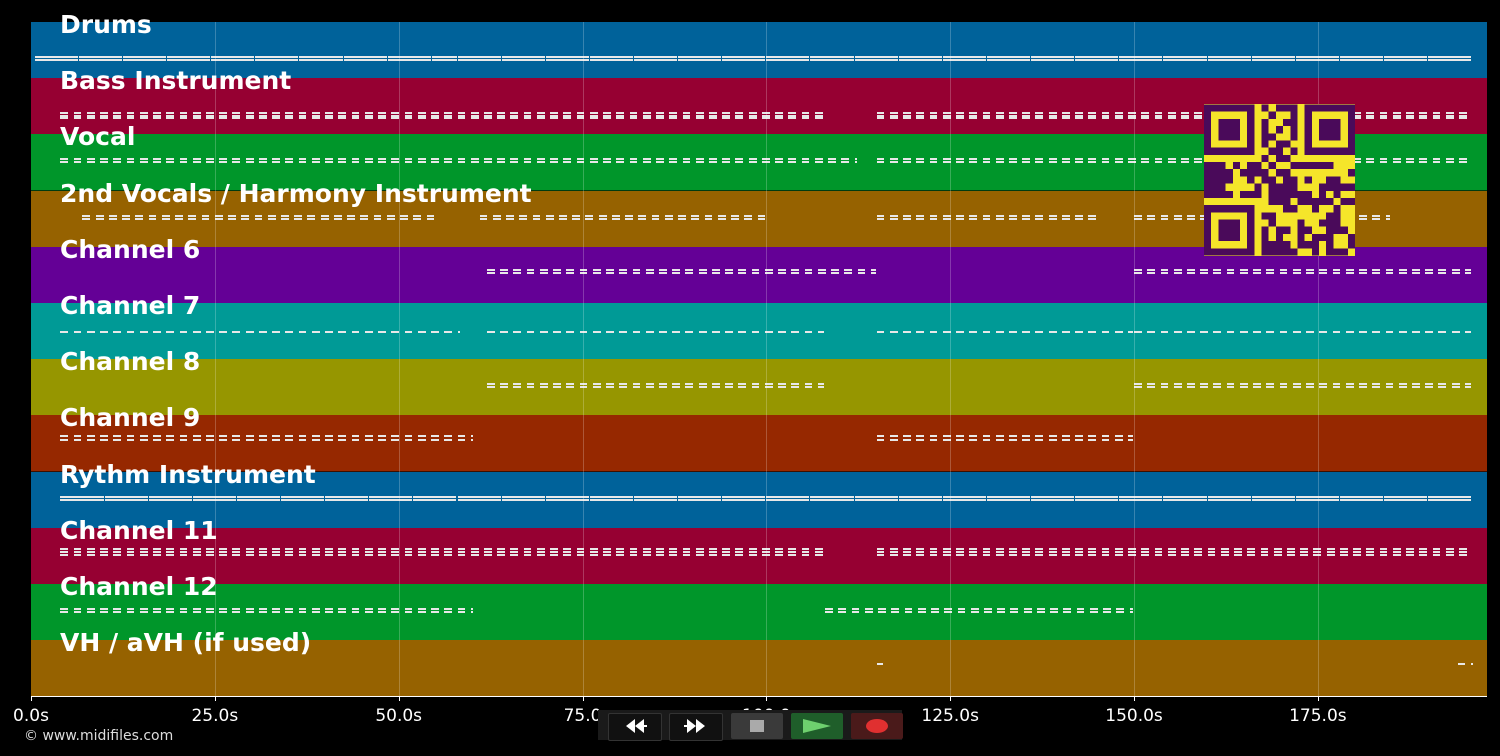 The height and width of the screenshot is (756, 1500). Describe the element at coordinates (757, 726) in the screenshot. I see `stop-button` at that location.